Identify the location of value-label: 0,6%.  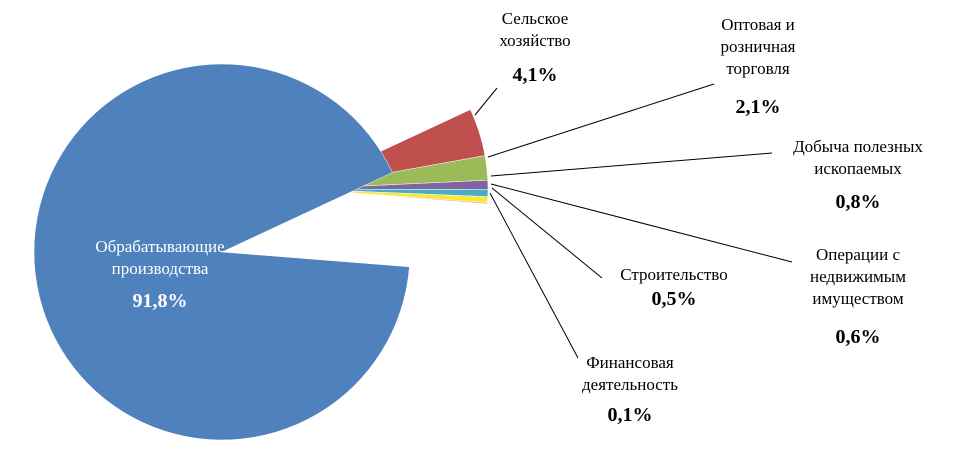
(858, 337).